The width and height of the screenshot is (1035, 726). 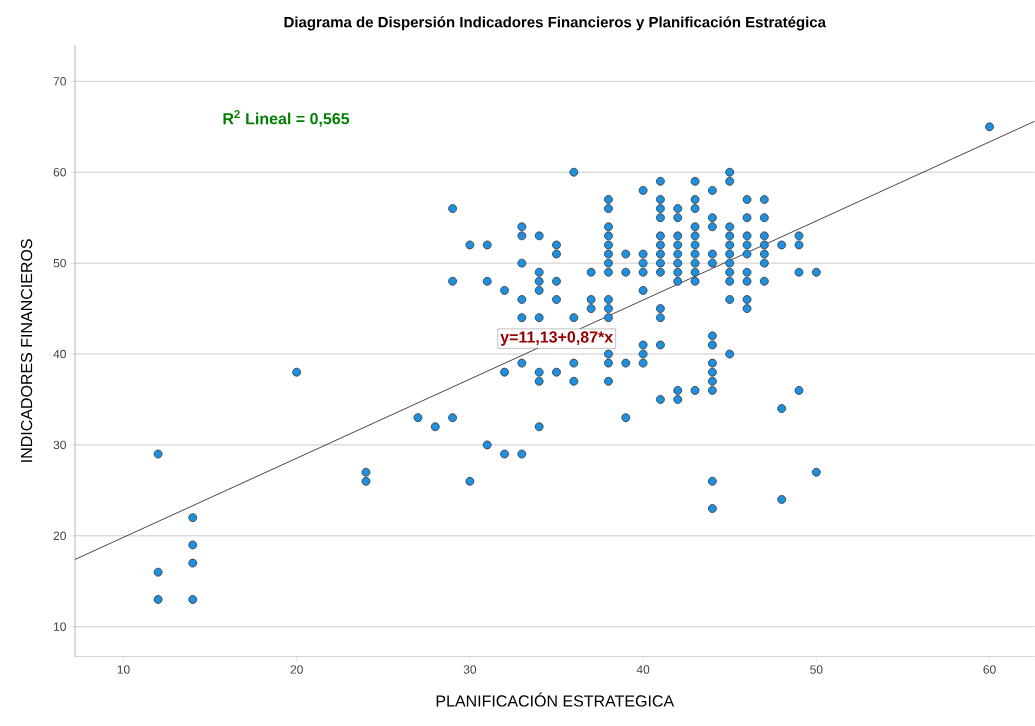 What do you see at coordinates (59, 81) in the screenshot?
I see `y-tick-label: 70` at bounding box center [59, 81].